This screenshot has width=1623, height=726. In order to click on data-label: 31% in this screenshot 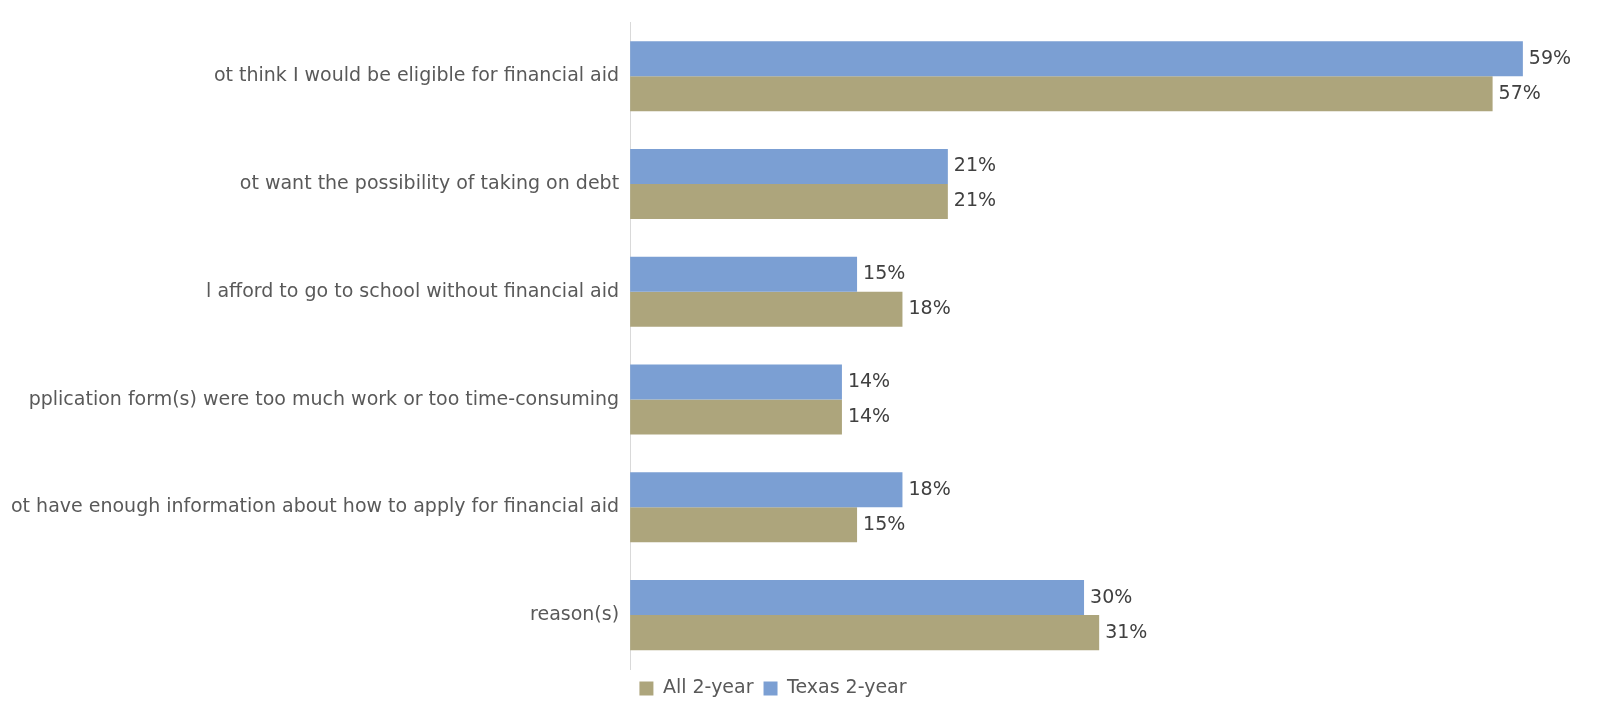, I will do `click(1126, 630)`.